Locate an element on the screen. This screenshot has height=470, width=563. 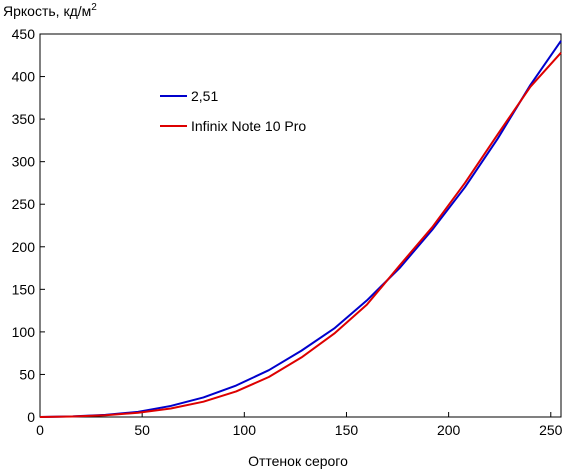
legend-label-2: Infinix Note 10 Pro is located at coordinates (248, 126).